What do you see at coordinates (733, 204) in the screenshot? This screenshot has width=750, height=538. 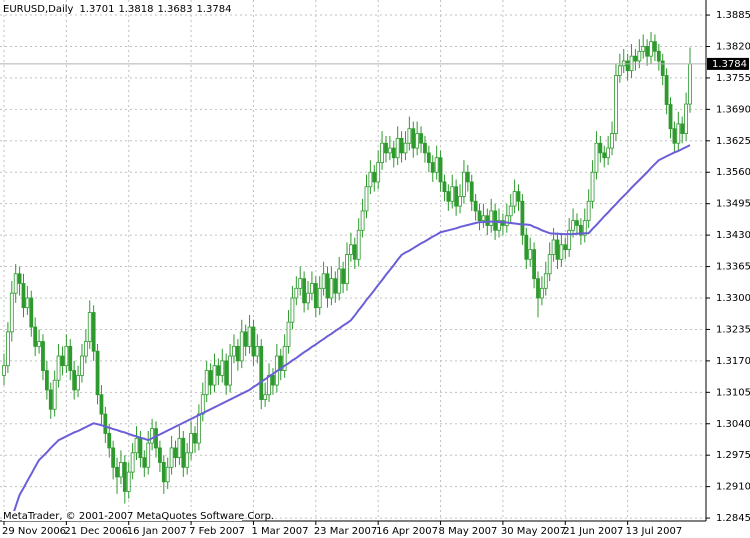 I see `y-tick-label: 1.3495` at bounding box center [733, 204].